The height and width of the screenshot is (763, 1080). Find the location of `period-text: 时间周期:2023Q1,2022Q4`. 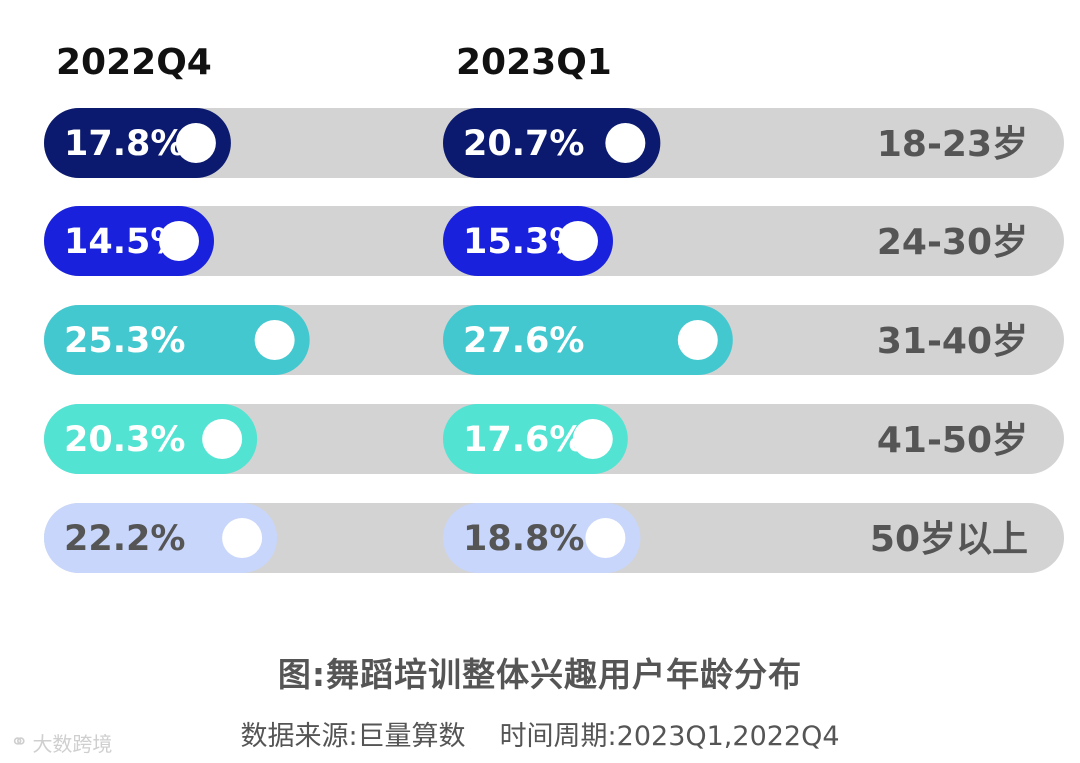

period-text: 时间周期:2023Q1,2022Q4 is located at coordinates (669, 736).